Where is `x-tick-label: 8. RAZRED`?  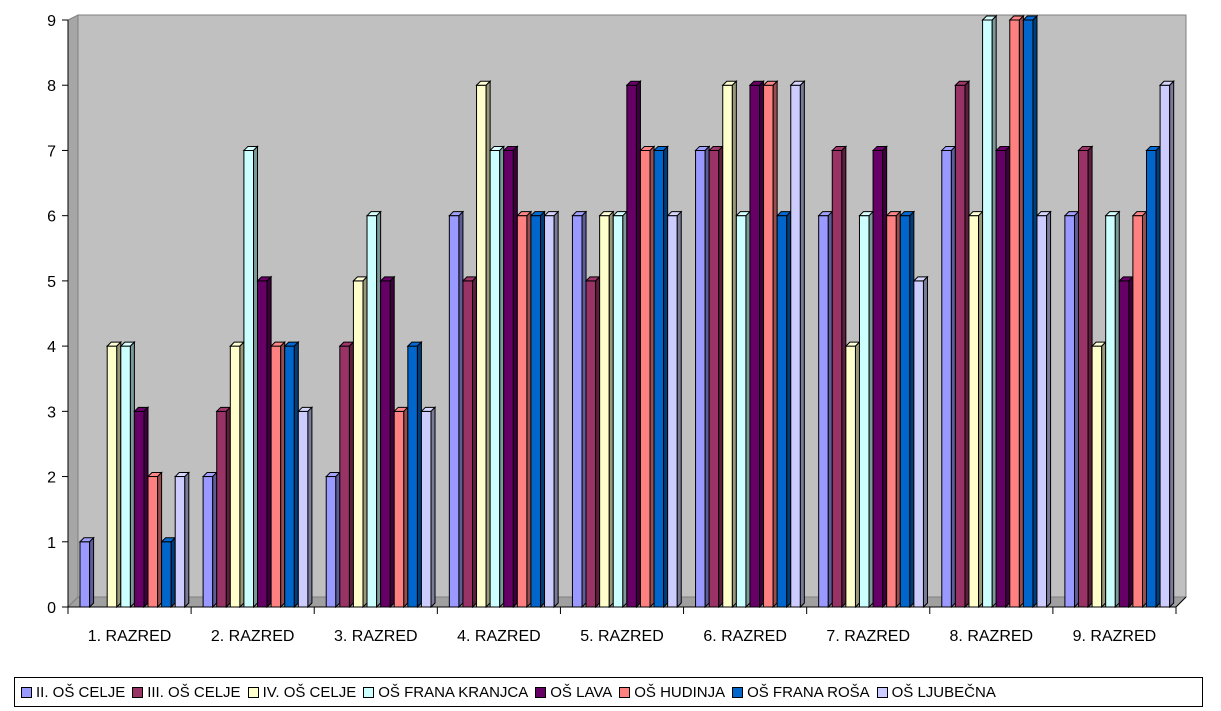
x-tick-label: 8. RAZRED is located at coordinates (992, 636).